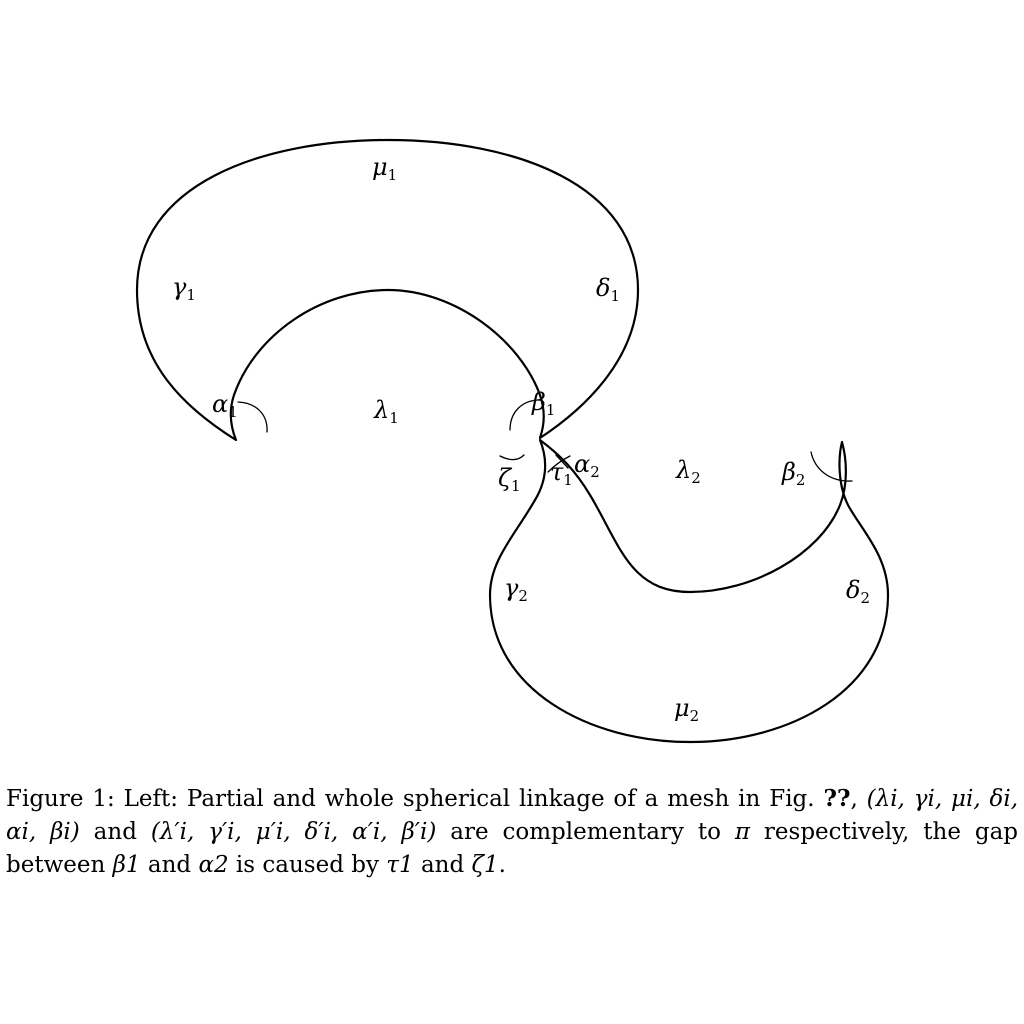 Image resolution: width=1024 pixels, height=1024 pixels. I want to click on beta2-angle-arc, so click(831, 466).